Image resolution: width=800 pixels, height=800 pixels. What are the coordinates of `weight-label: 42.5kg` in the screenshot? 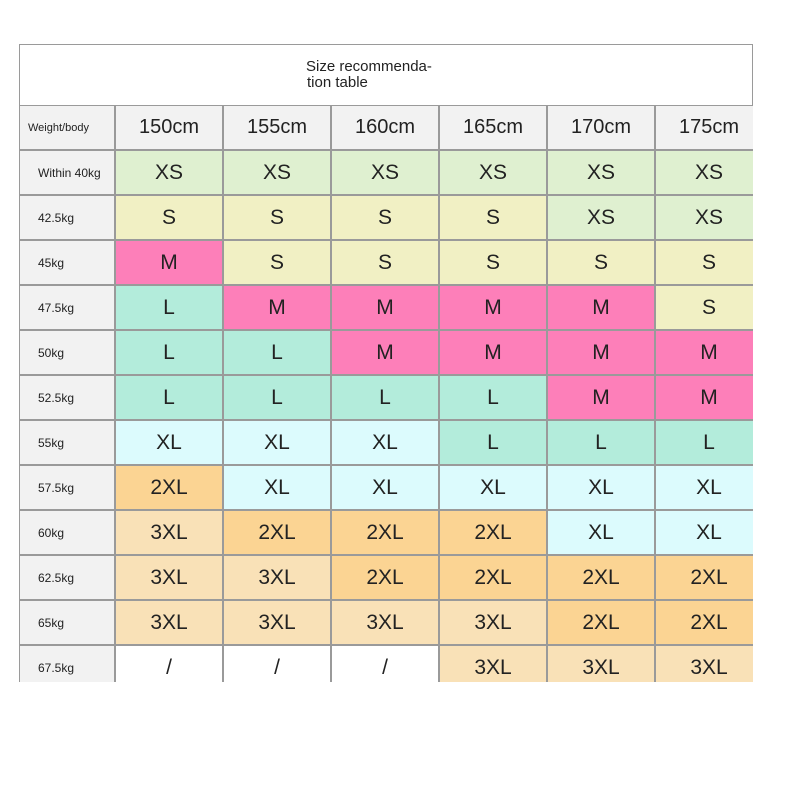 It's located at (67, 217).